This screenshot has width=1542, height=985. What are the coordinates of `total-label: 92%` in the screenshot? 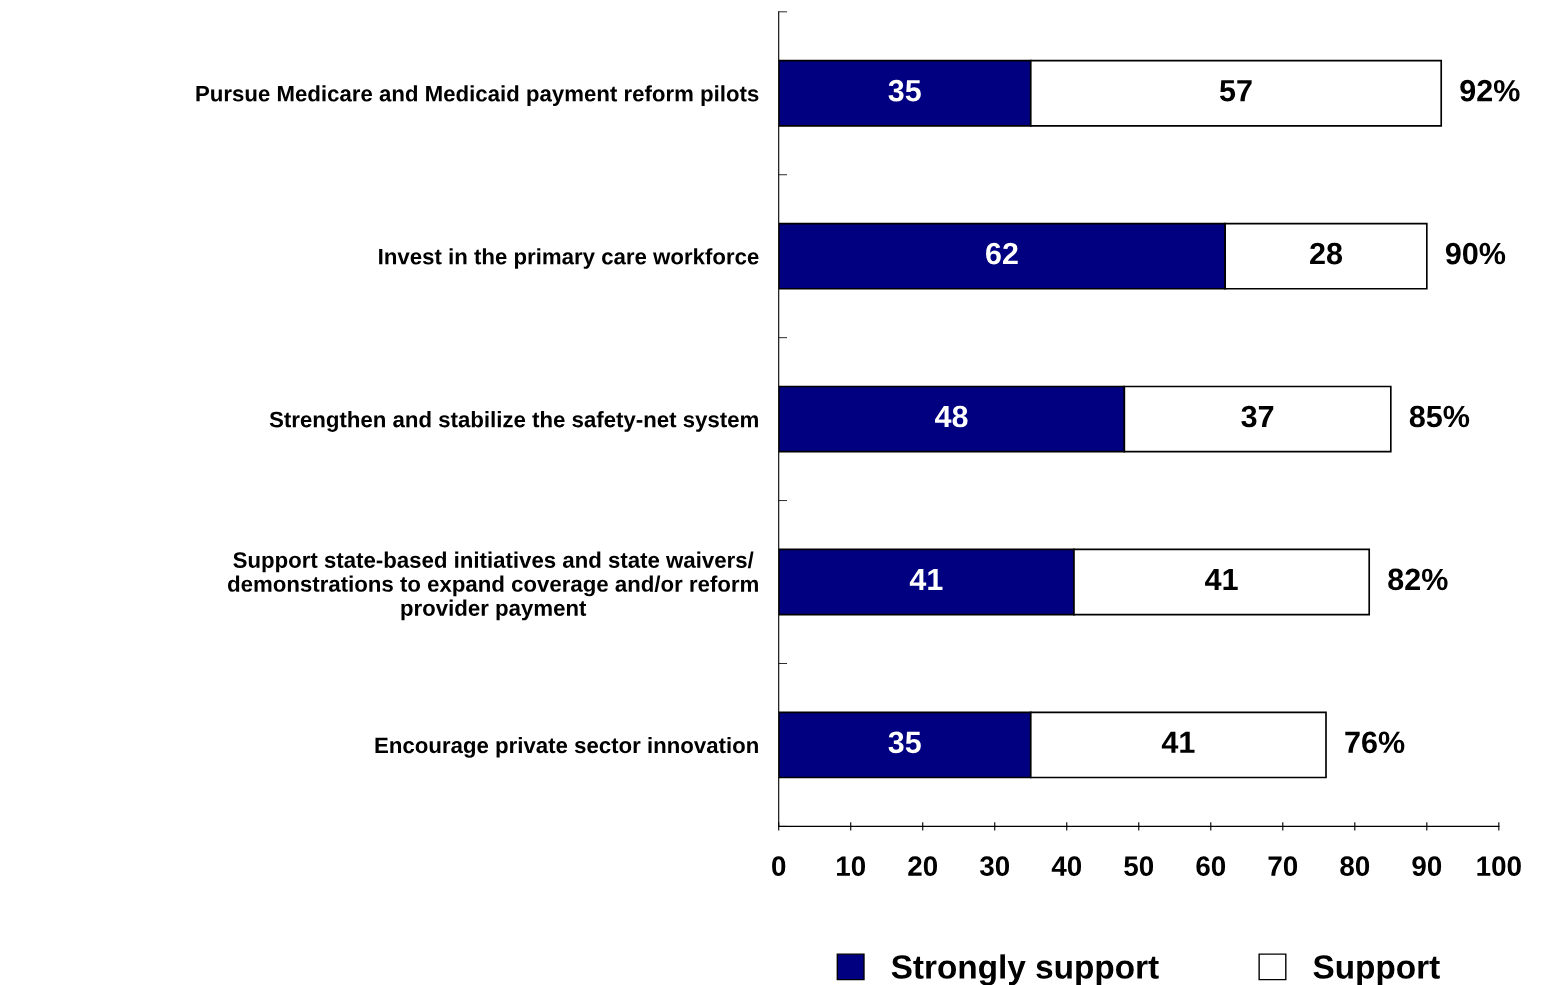 It's located at (1490, 90).